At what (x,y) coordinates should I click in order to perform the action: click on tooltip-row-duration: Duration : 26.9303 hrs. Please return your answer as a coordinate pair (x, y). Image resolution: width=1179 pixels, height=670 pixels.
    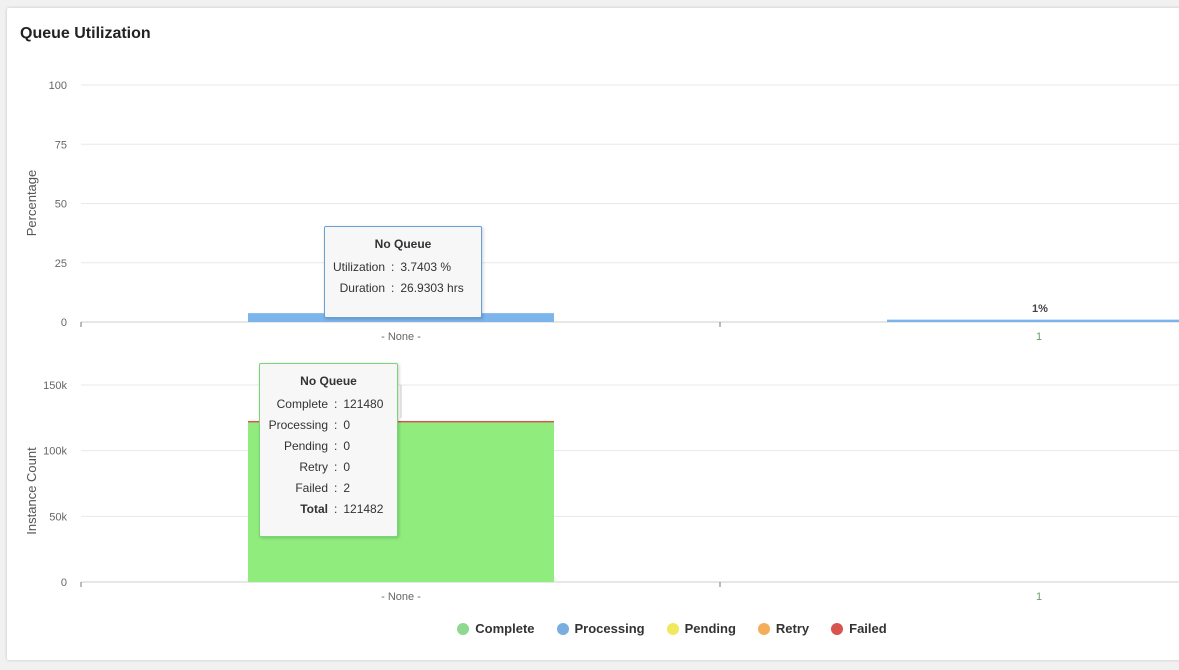
    Looking at the image, I should click on (403, 288).